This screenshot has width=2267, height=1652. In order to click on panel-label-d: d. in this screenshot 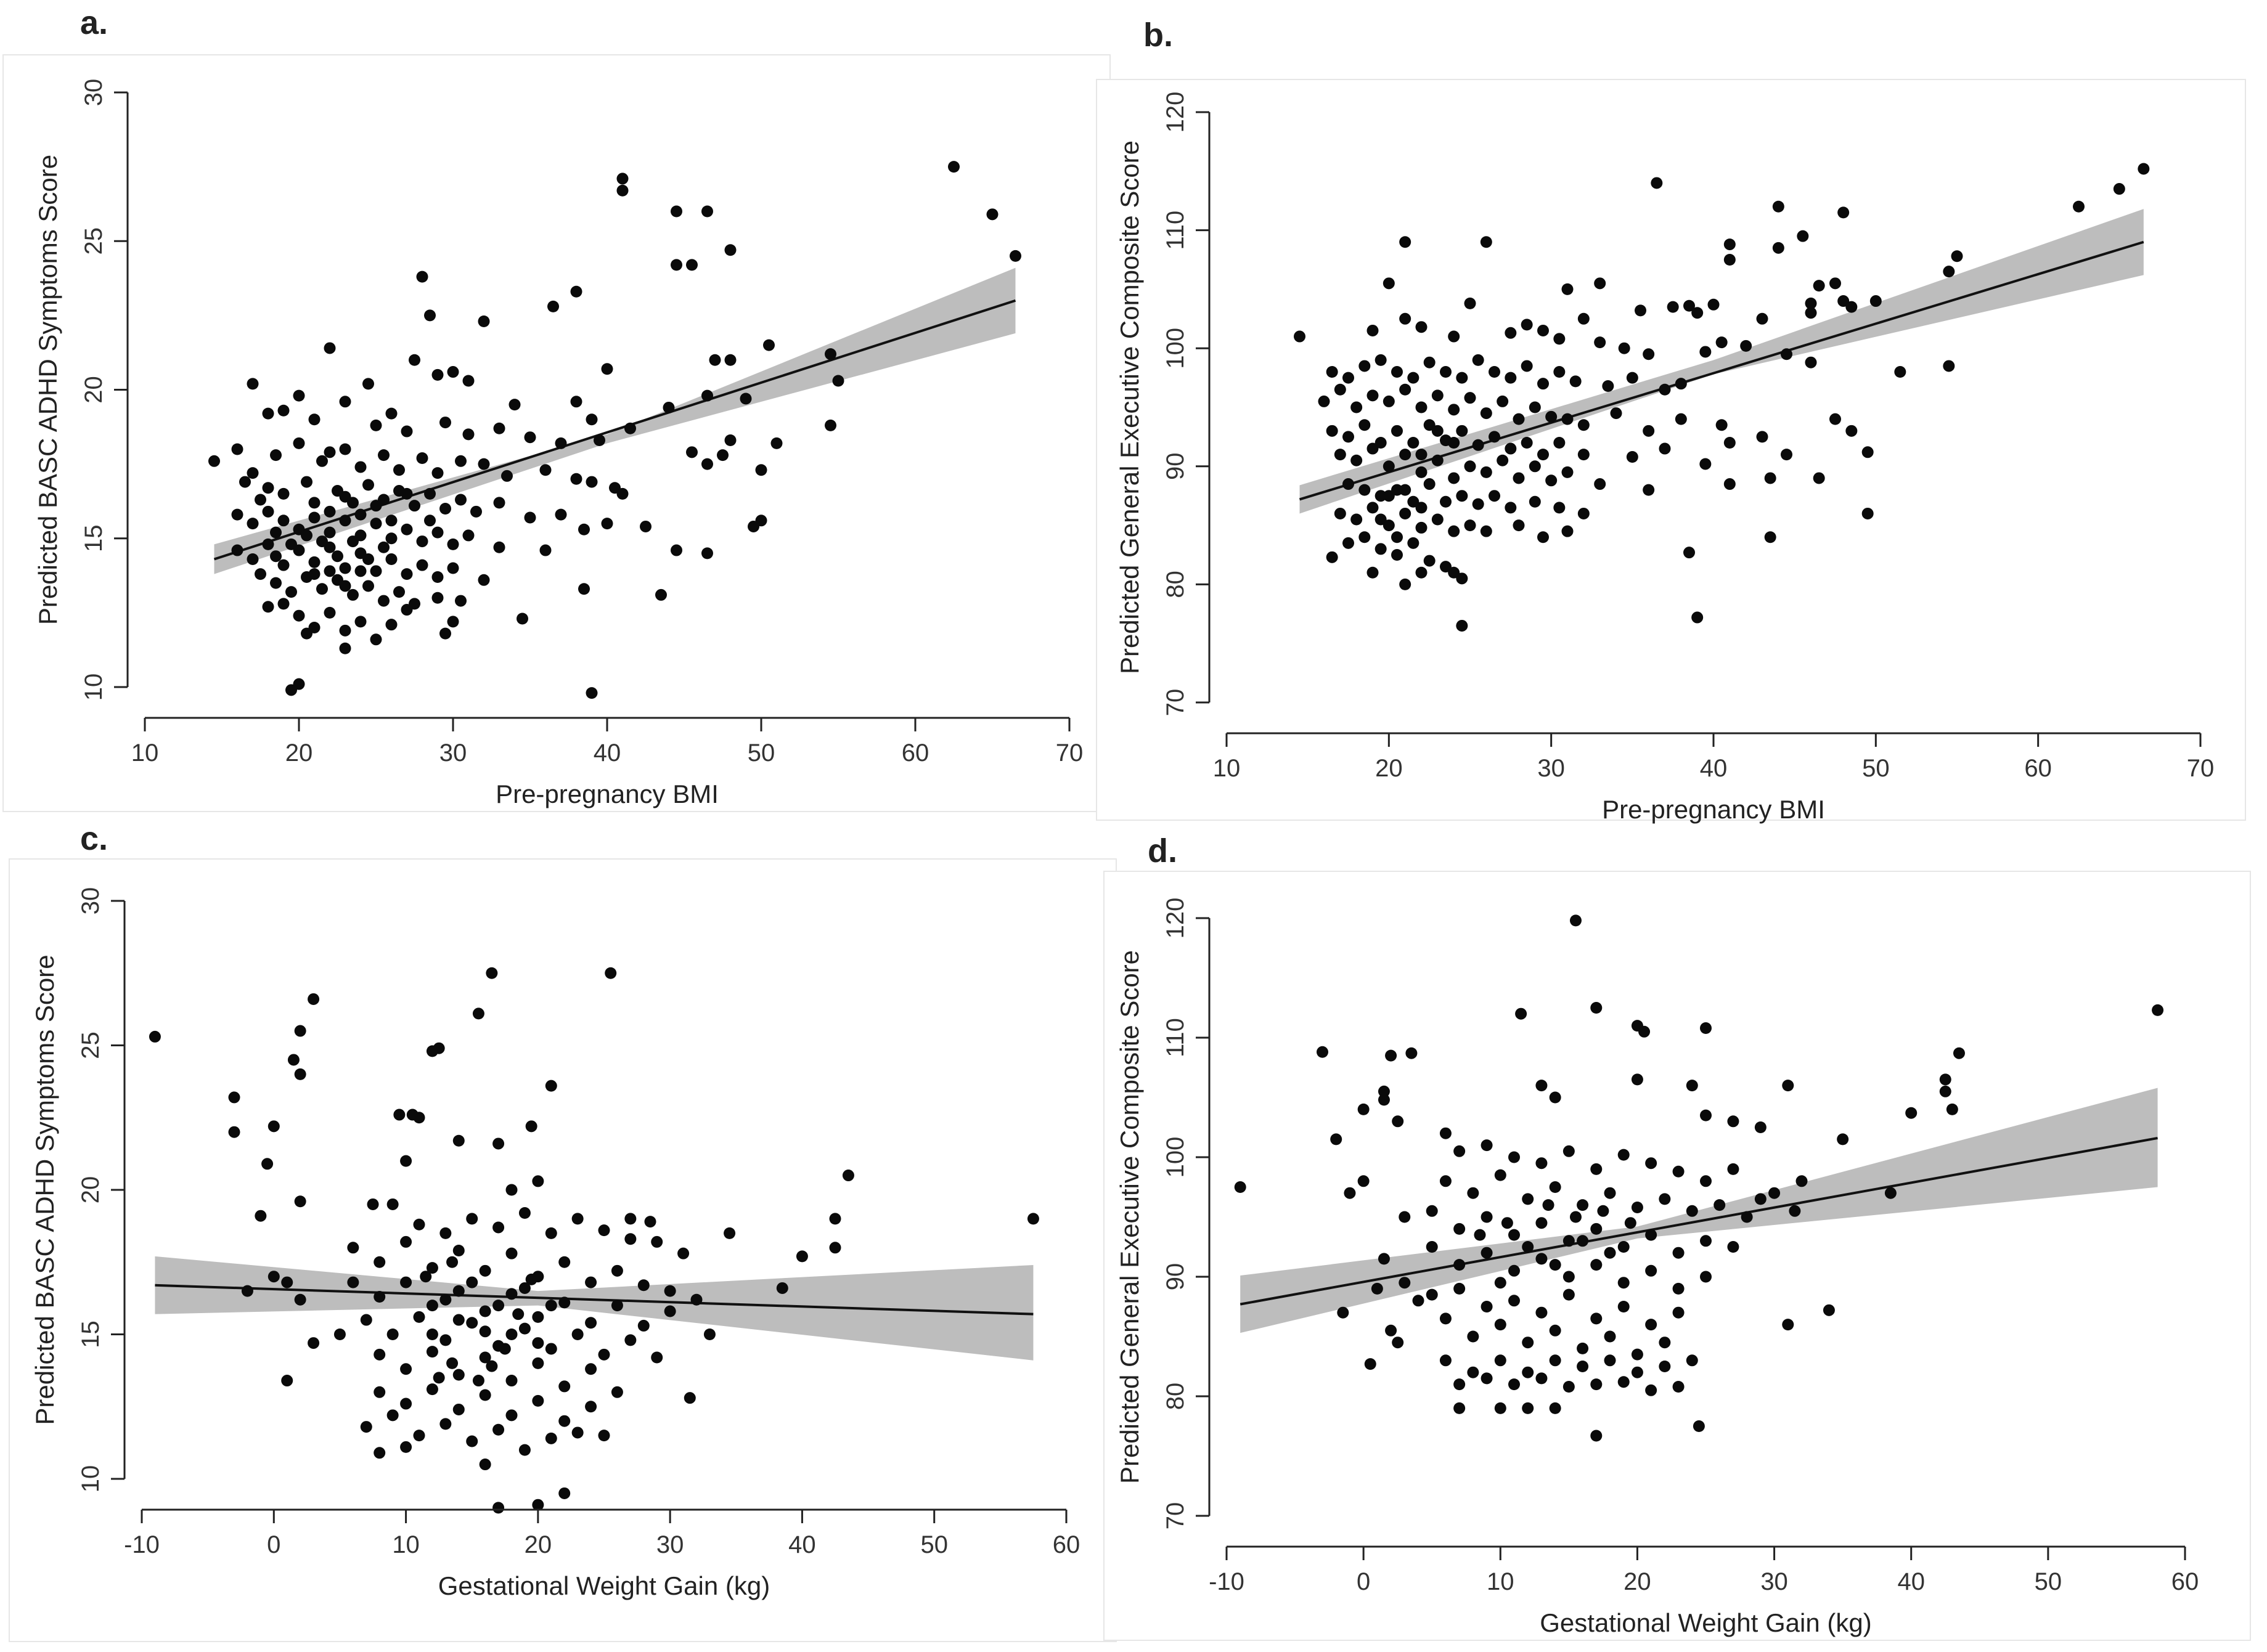, I will do `click(1162, 850)`.